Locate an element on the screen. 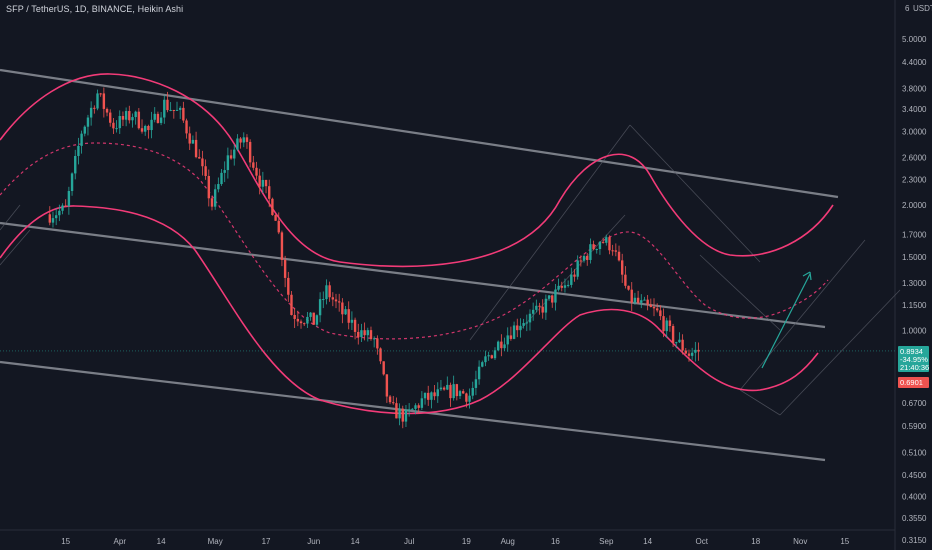 The image size is (932, 550). price-tick: 0.5100 is located at coordinates (914, 453).